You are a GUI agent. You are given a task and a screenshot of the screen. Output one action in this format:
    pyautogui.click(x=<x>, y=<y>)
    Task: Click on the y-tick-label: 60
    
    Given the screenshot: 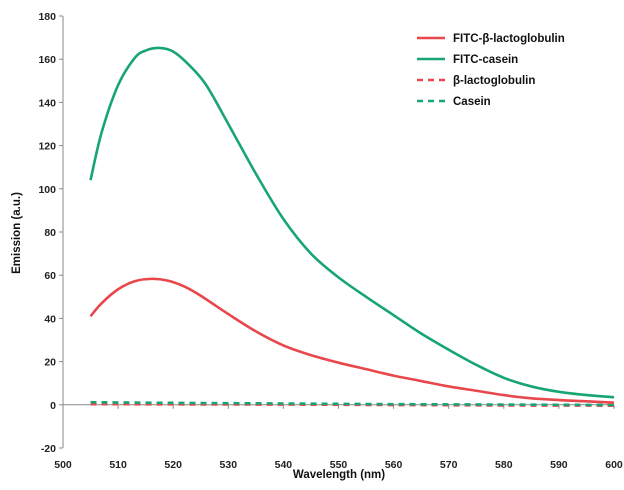 What is the action you would take?
    pyautogui.click(x=50, y=276)
    